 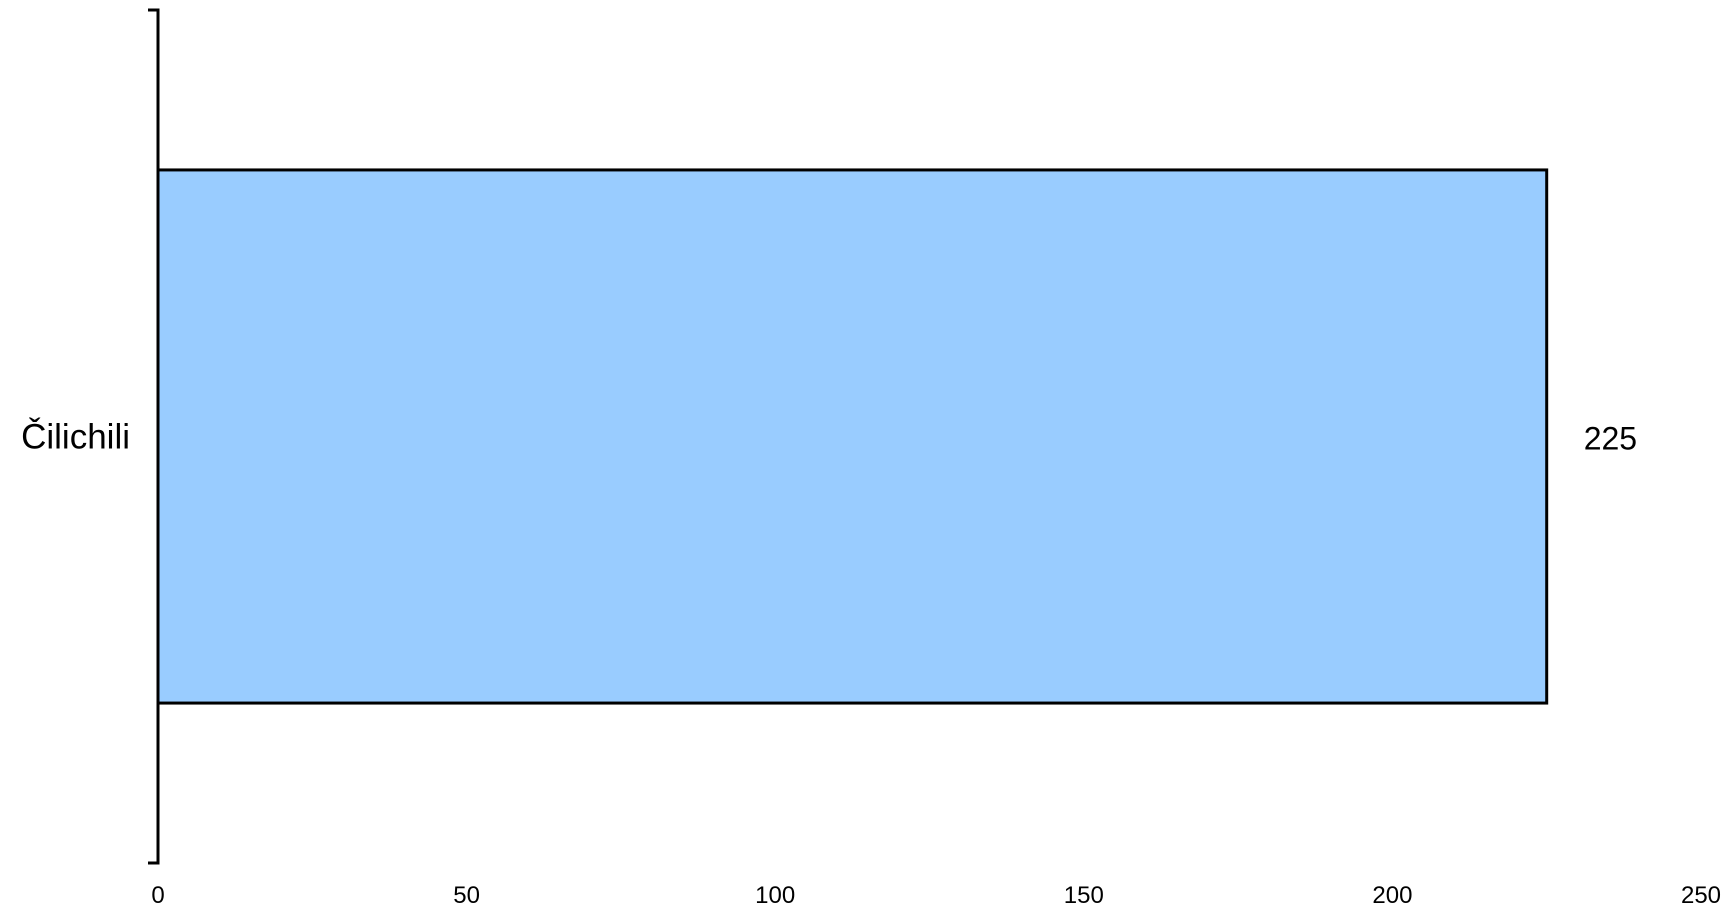 I want to click on category-label: Čilichili, so click(x=75, y=437).